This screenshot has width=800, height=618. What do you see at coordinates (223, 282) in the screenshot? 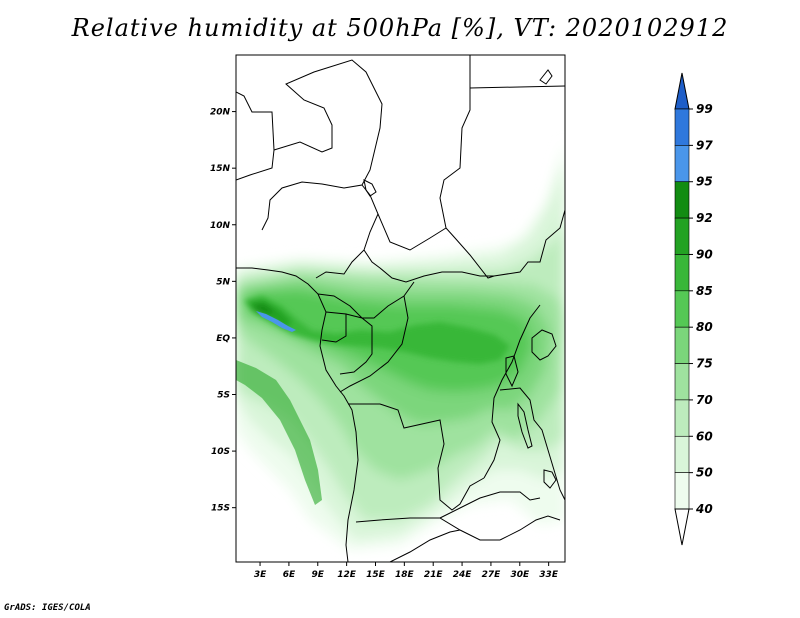
I see `lat-label: 5N` at bounding box center [223, 282].